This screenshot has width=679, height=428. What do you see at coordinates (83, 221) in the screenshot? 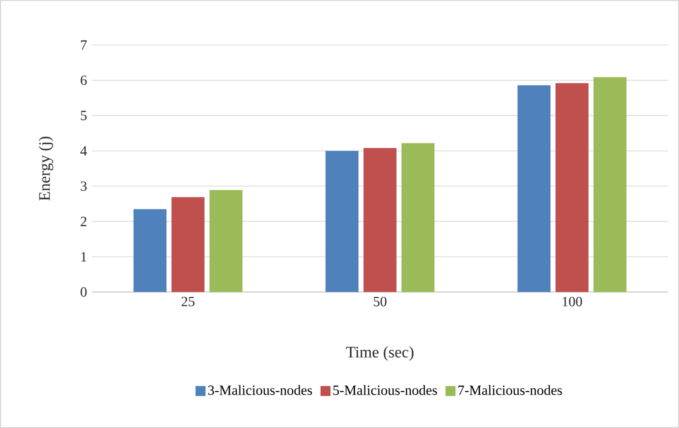
I see `y-tick-label: 2` at bounding box center [83, 221].